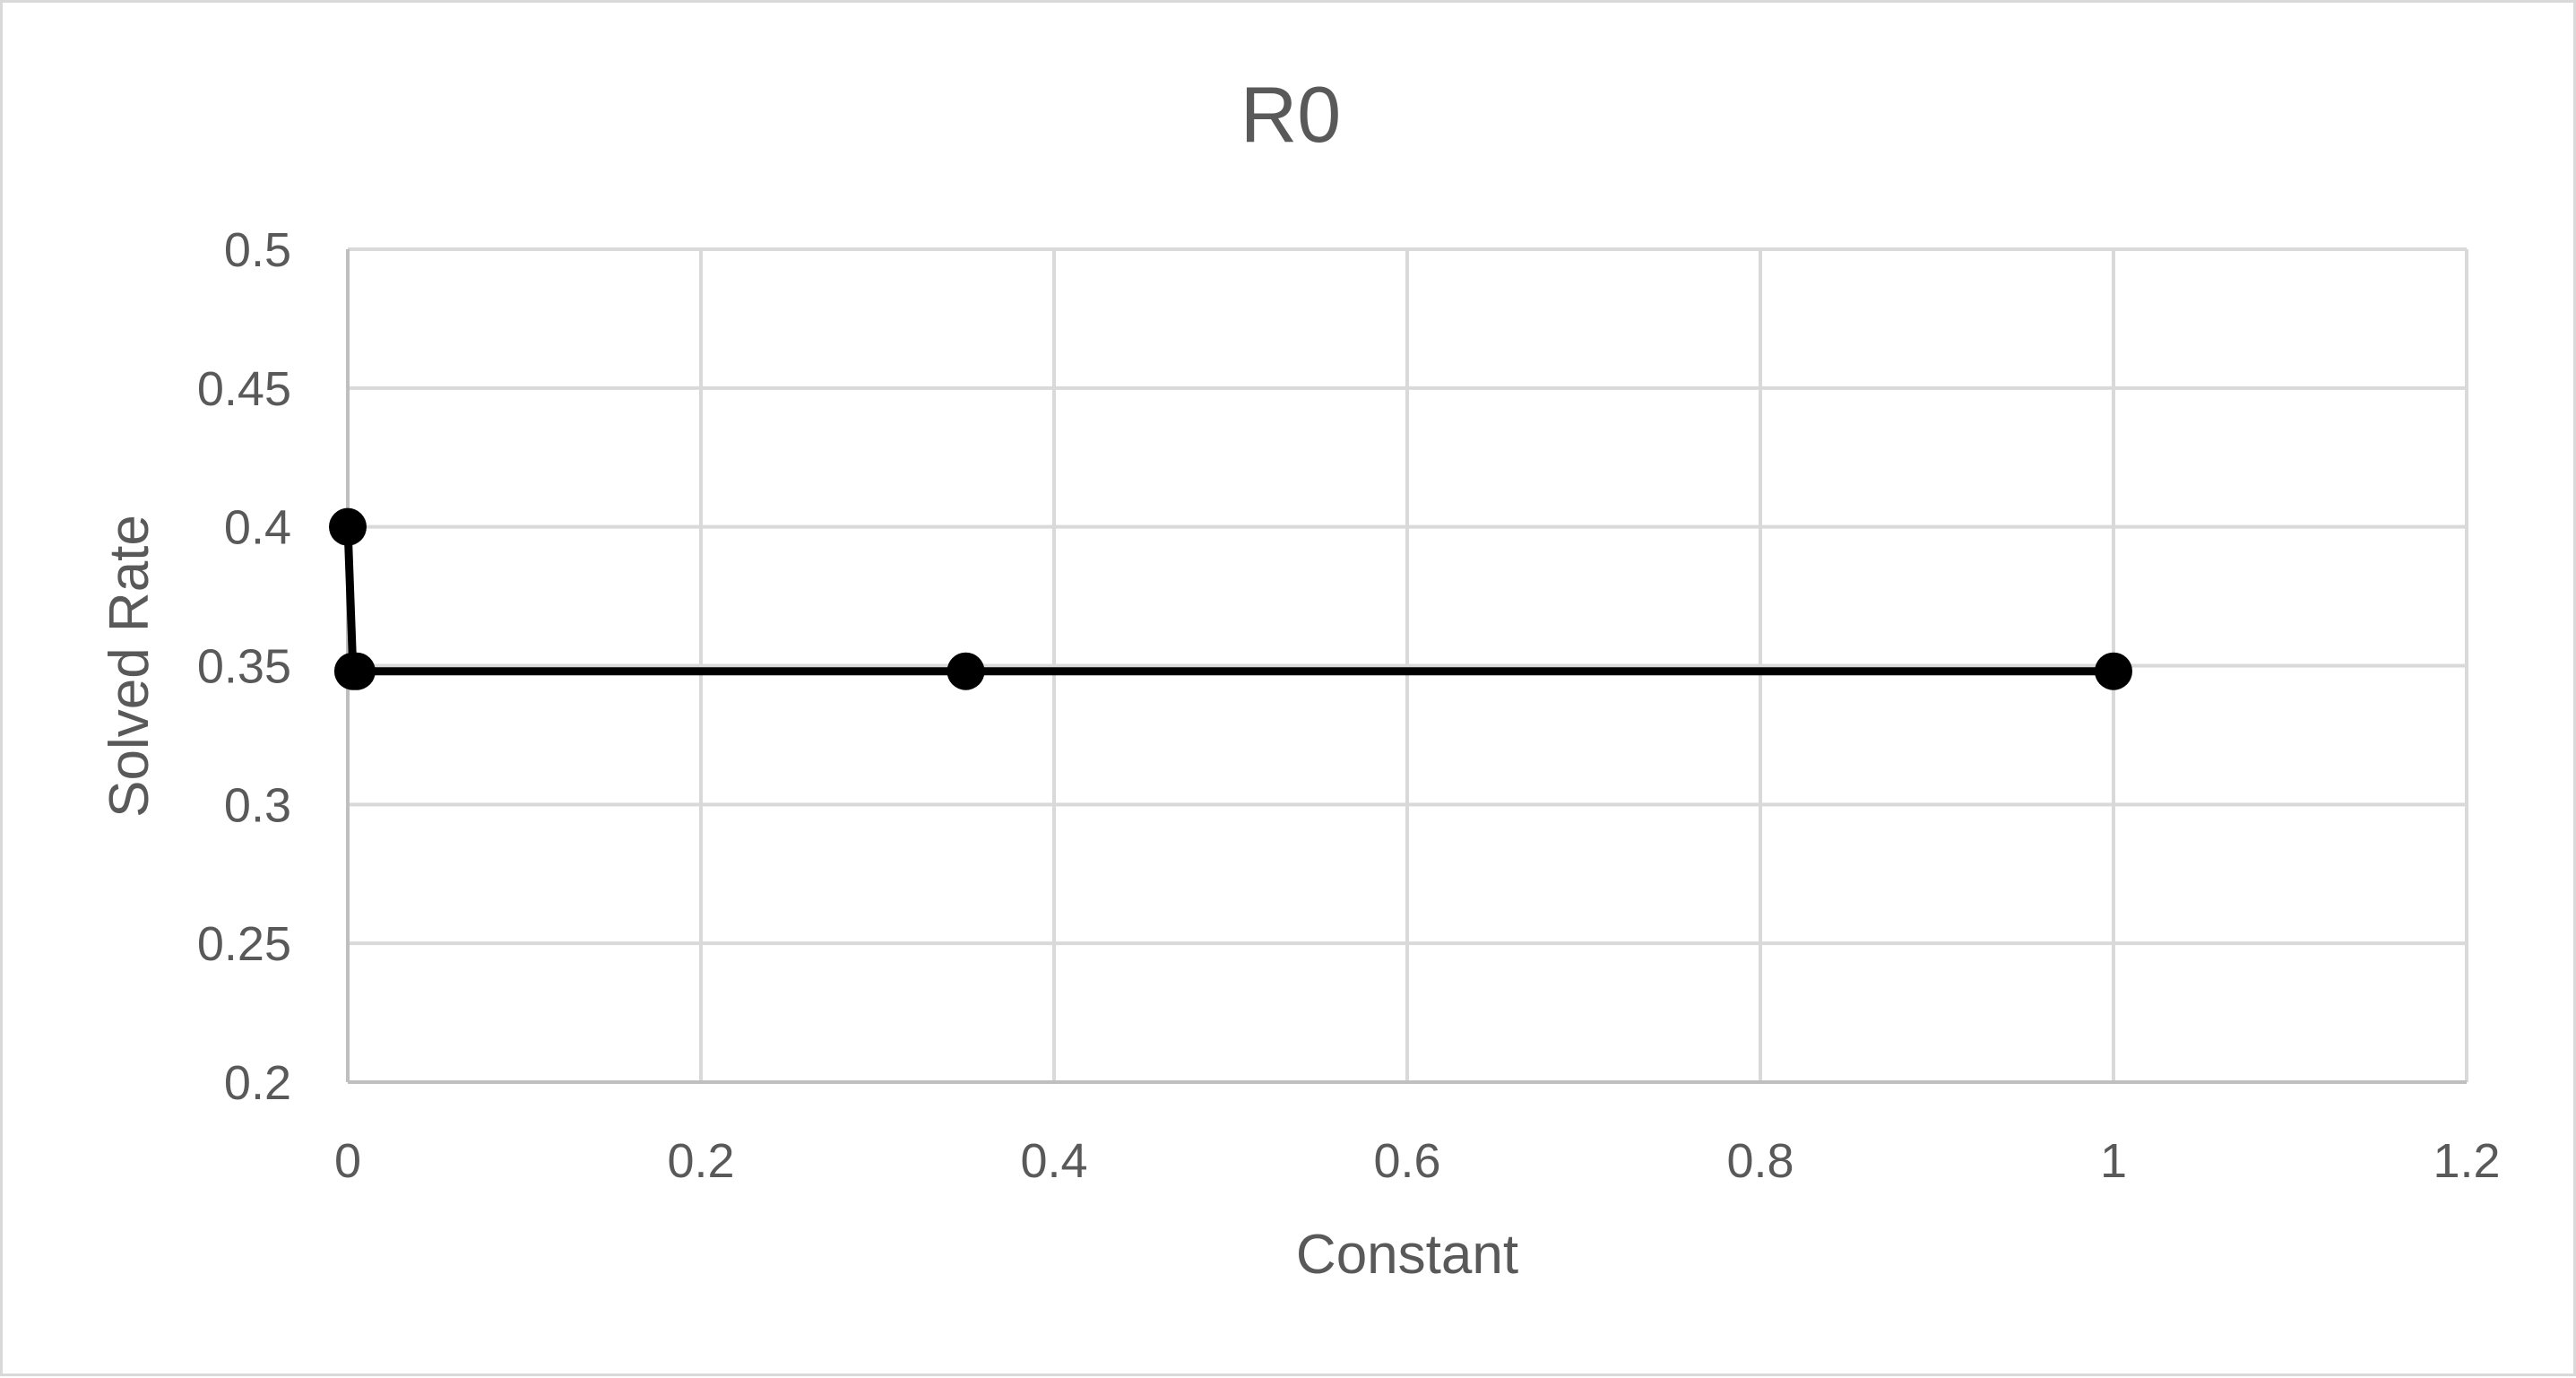 Image resolution: width=2576 pixels, height=1378 pixels. What do you see at coordinates (257, 250) in the screenshot?
I see `y-tick-label: 0.5` at bounding box center [257, 250].